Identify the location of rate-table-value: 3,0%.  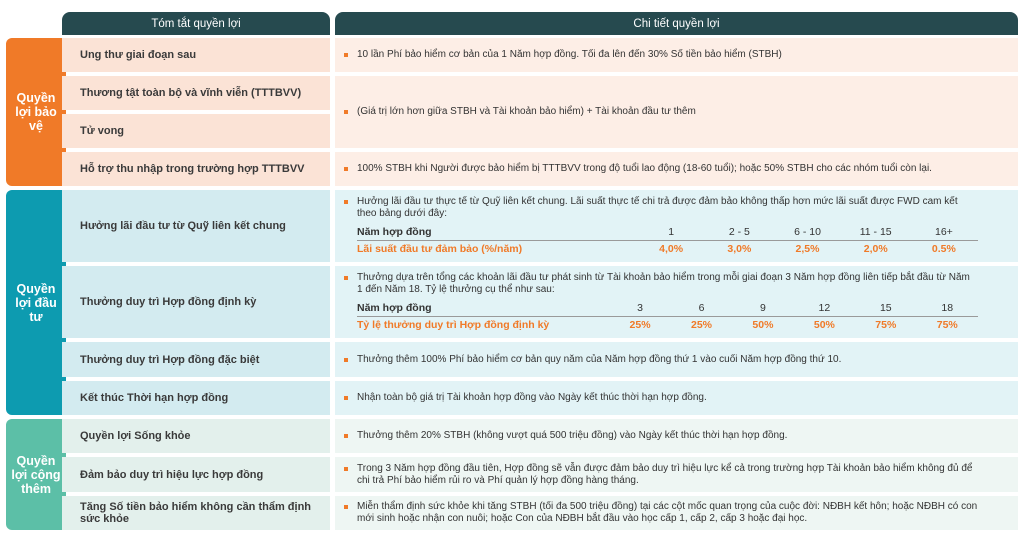
(739, 248).